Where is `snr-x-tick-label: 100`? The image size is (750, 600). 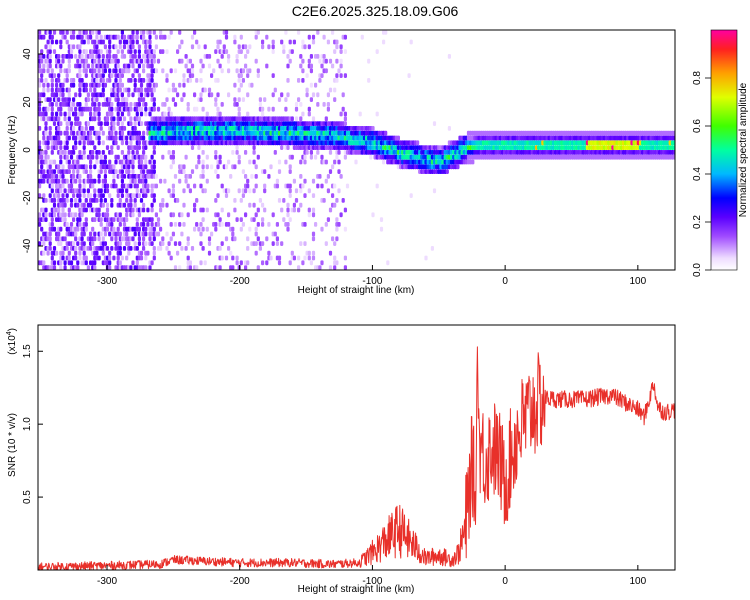 snr-x-tick-label: 100 is located at coordinates (637, 581).